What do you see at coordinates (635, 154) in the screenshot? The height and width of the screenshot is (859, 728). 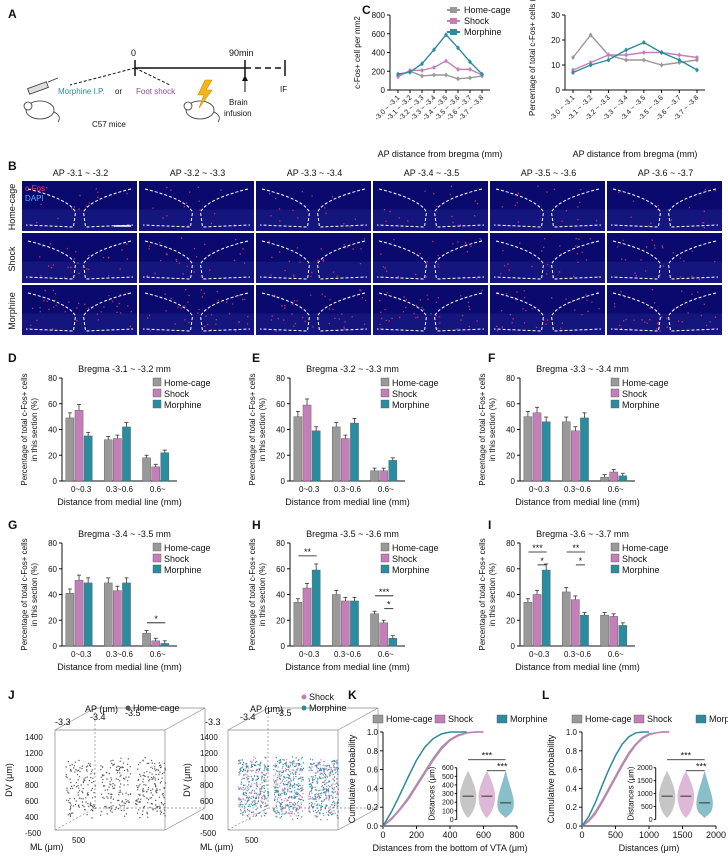 I see `x-axis-label: AP distance from bregma (mm)` at bounding box center [635, 154].